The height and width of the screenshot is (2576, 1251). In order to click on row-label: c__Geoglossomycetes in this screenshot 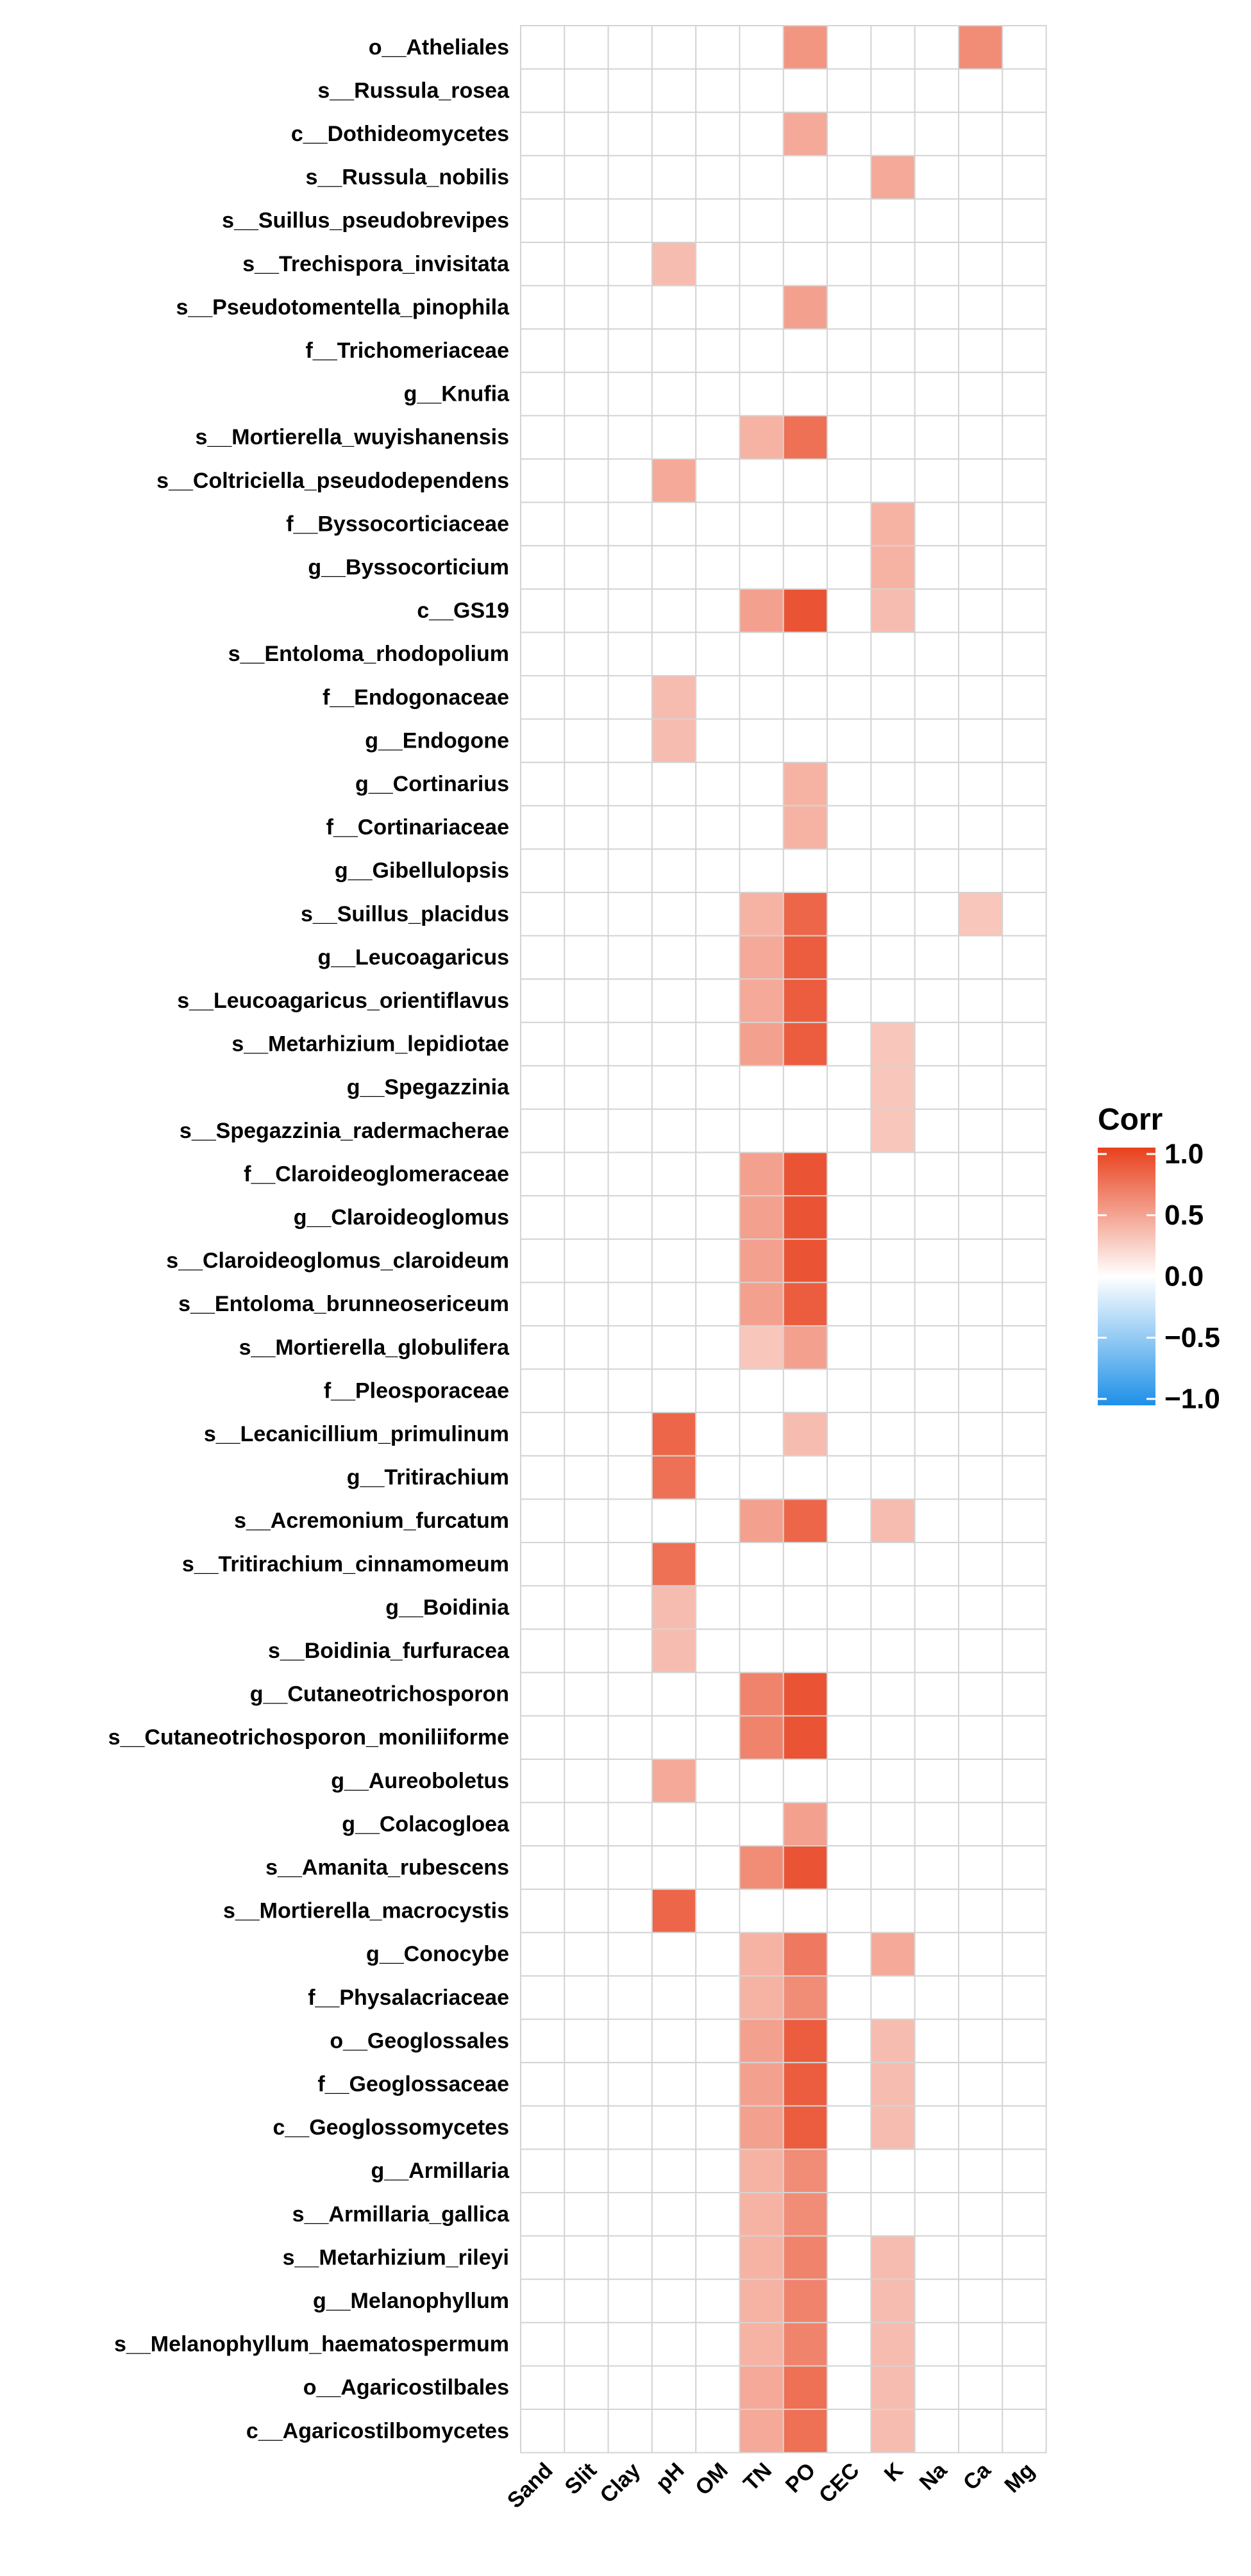, I will do `click(391, 2128)`.